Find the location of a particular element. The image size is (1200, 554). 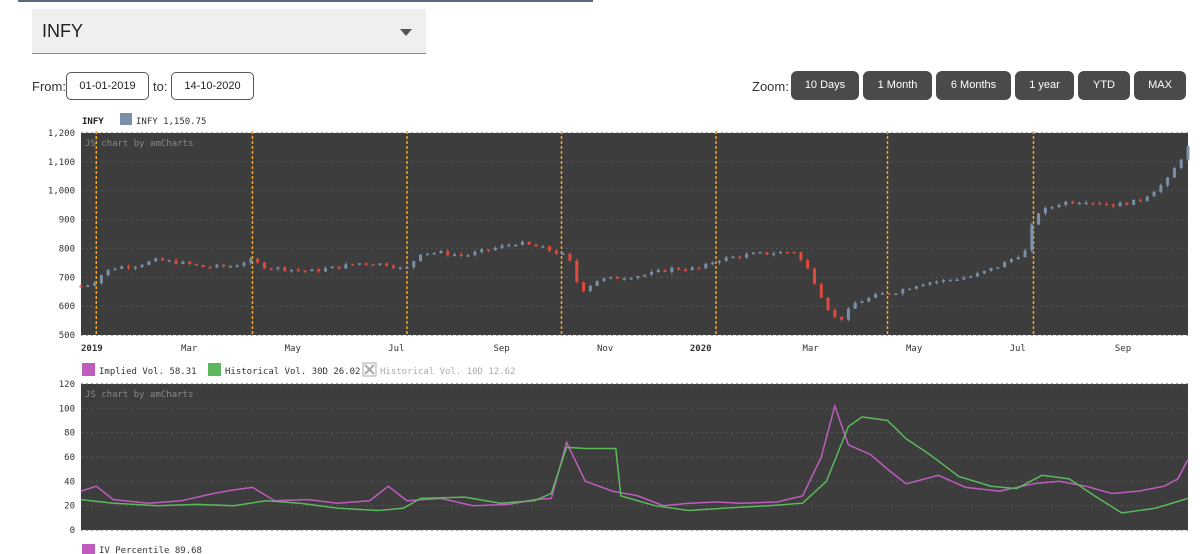

chevron-down-icon is located at coordinates (406, 32).